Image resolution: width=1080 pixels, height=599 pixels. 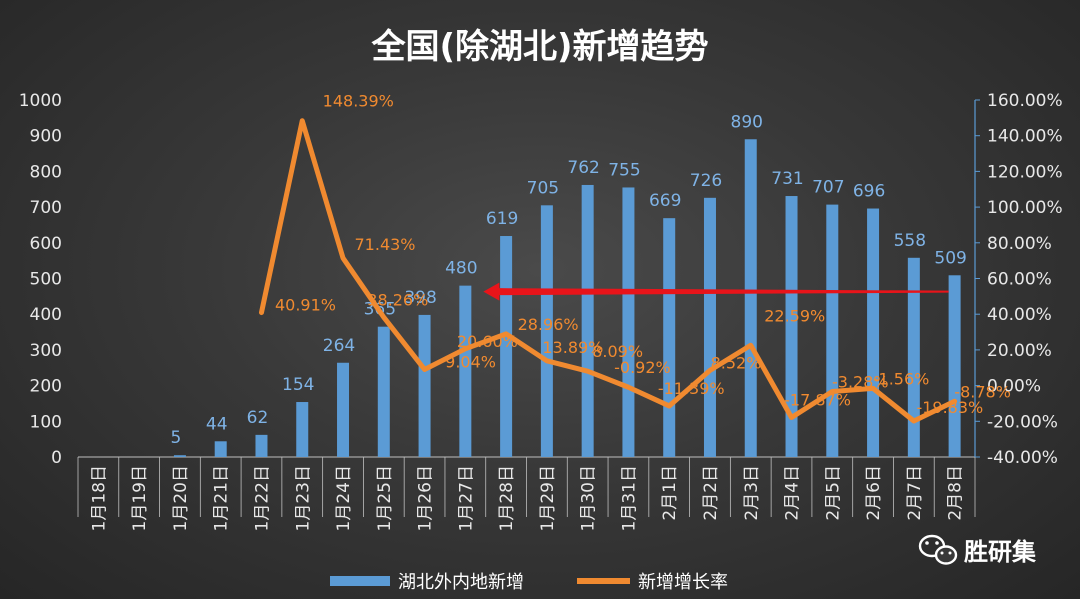 I want to click on bar-value-label: 509, so click(x=950, y=258).